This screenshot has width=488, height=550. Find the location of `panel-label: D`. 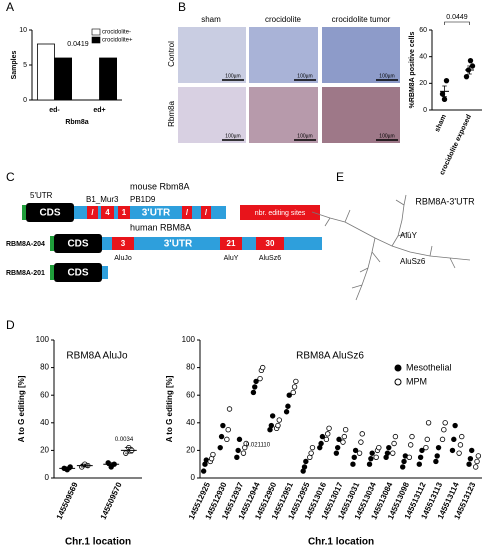

panel-label: D is located at coordinates (10, 325).